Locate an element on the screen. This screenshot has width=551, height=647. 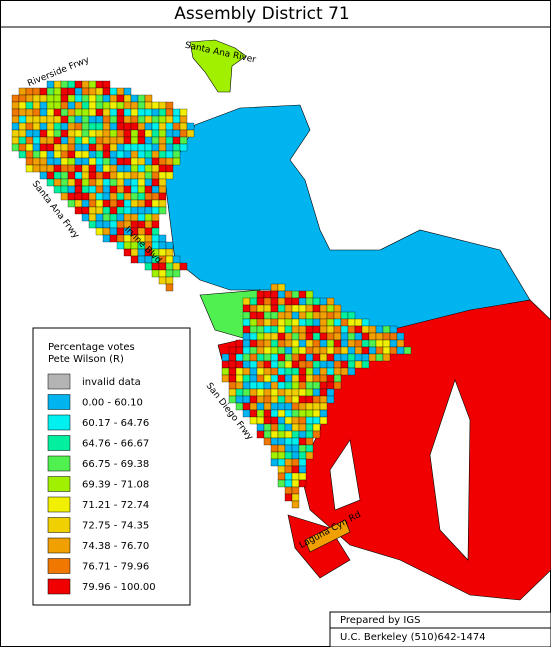
legend-label: invalid data is located at coordinates (111, 382).